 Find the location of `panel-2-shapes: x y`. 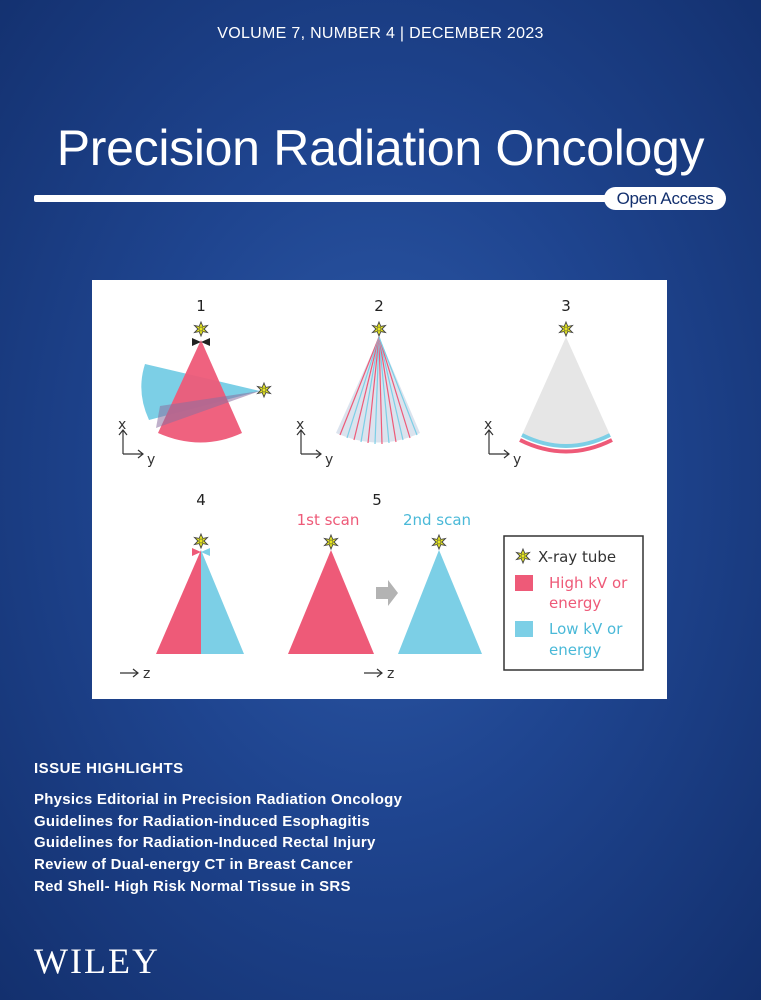

panel-2-shapes: x y is located at coordinates (358, 394).